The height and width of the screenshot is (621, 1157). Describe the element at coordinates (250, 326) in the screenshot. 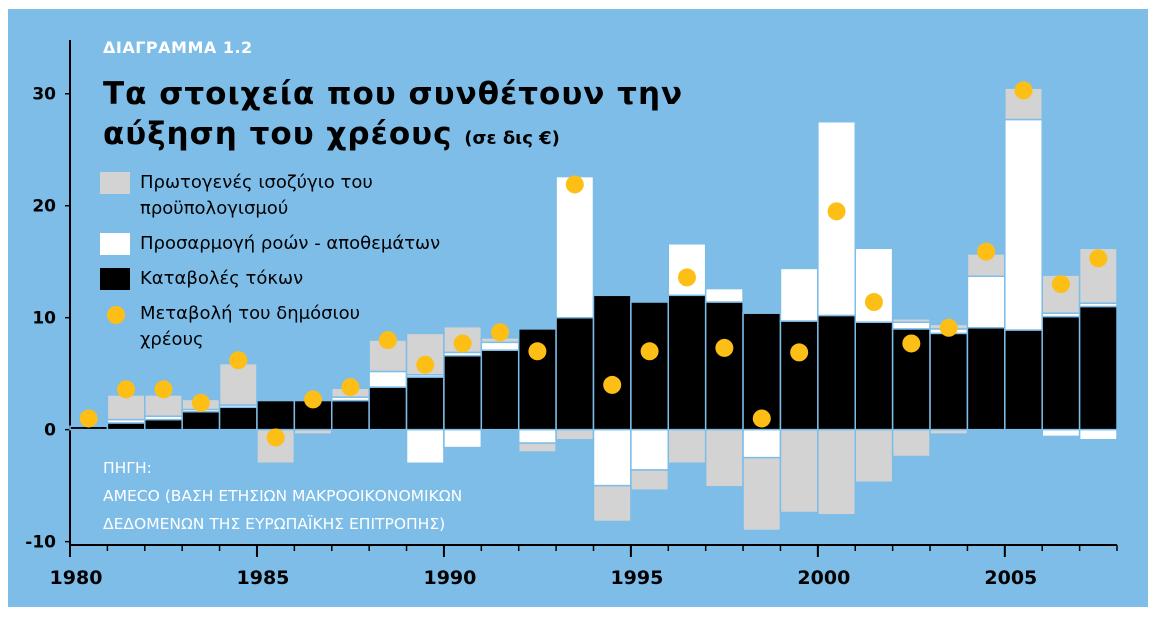

I see `legend-label: Μεταβολή του δημόσιου χρέους` at that location.